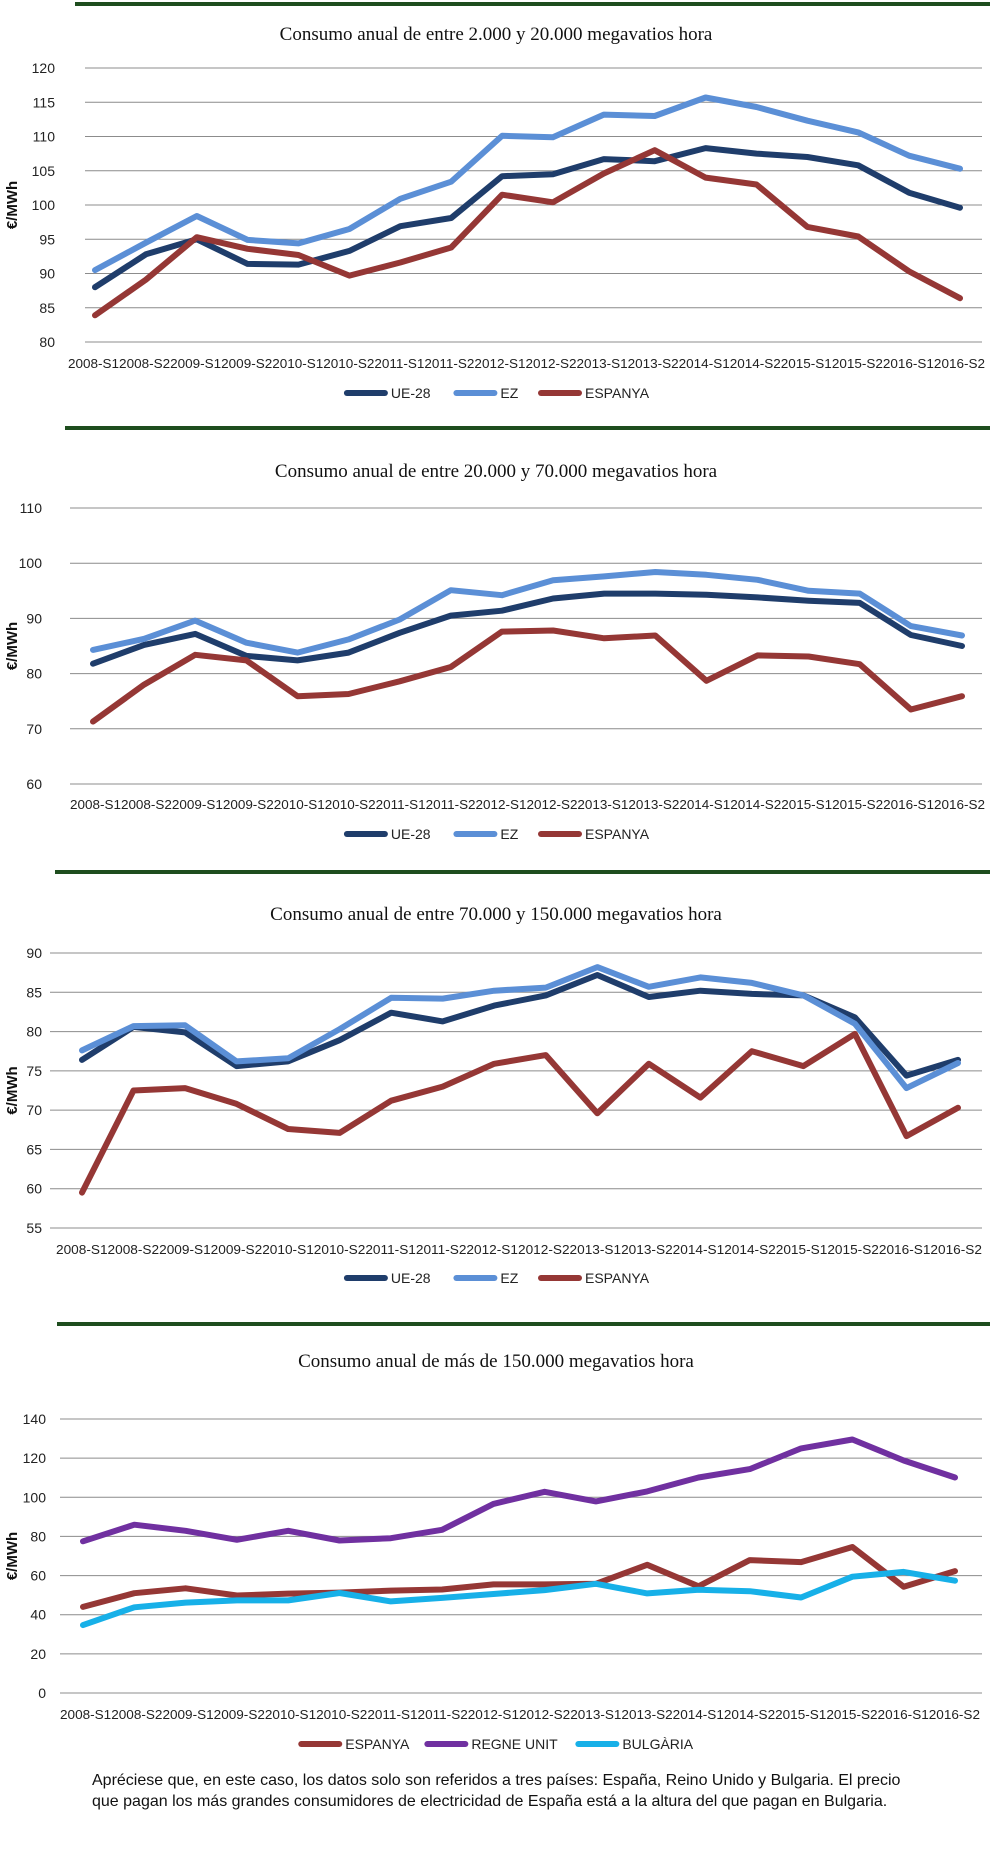  I want to click on legend-label: BULGÀRIA, so click(657, 1744).